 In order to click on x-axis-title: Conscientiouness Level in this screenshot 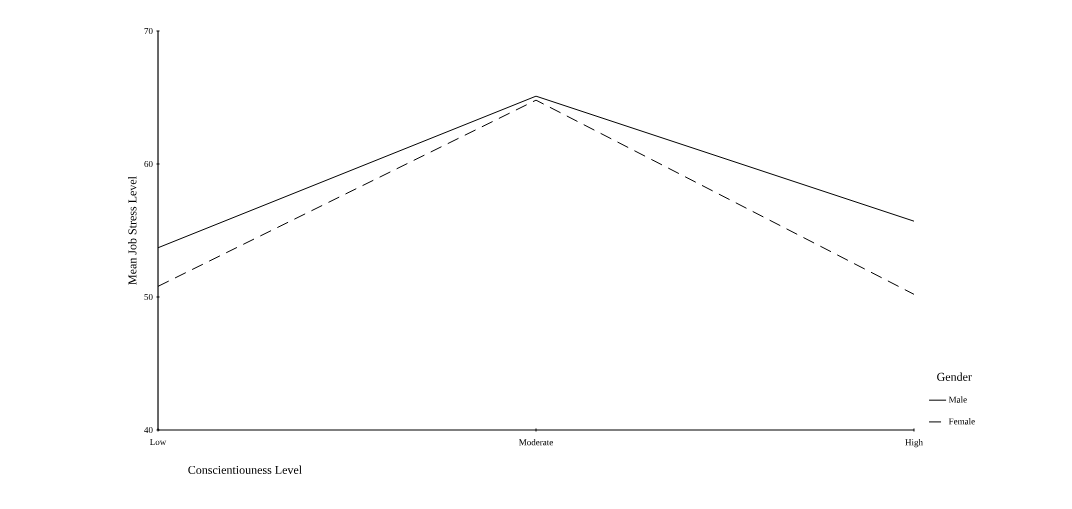, I will do `click(245, 469)`.